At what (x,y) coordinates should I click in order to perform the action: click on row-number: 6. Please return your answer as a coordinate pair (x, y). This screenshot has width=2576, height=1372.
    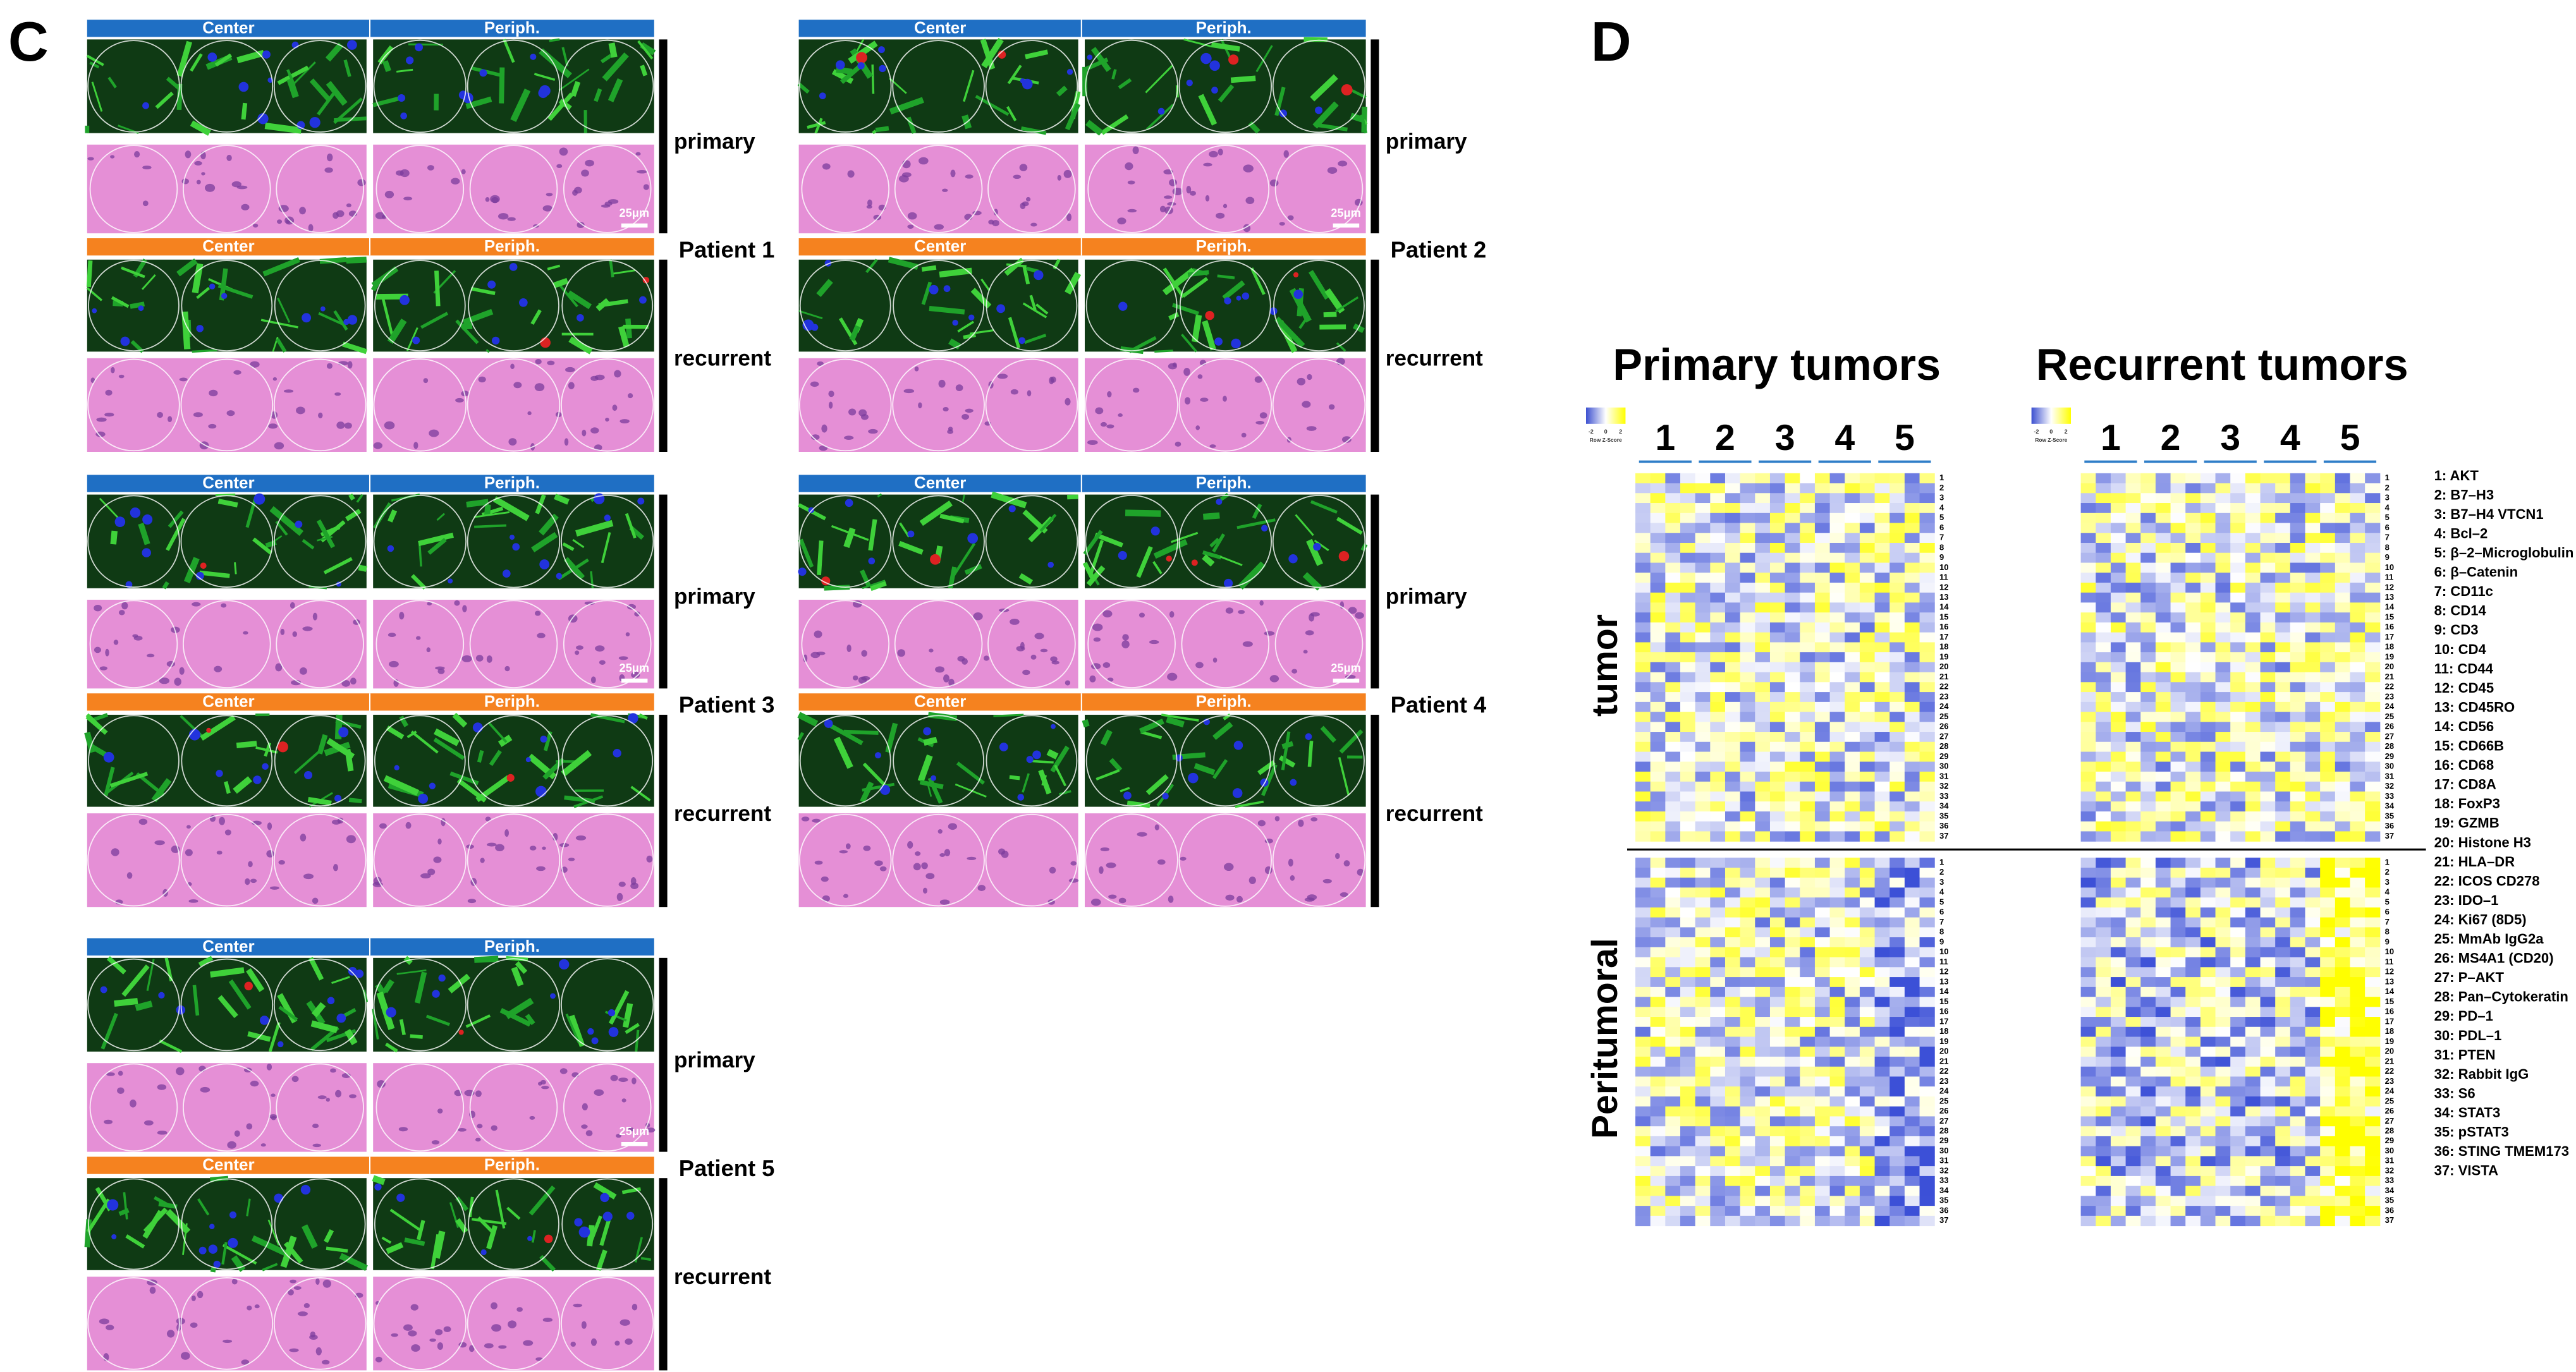
    Looking at the image, I should click on (2387, 911).